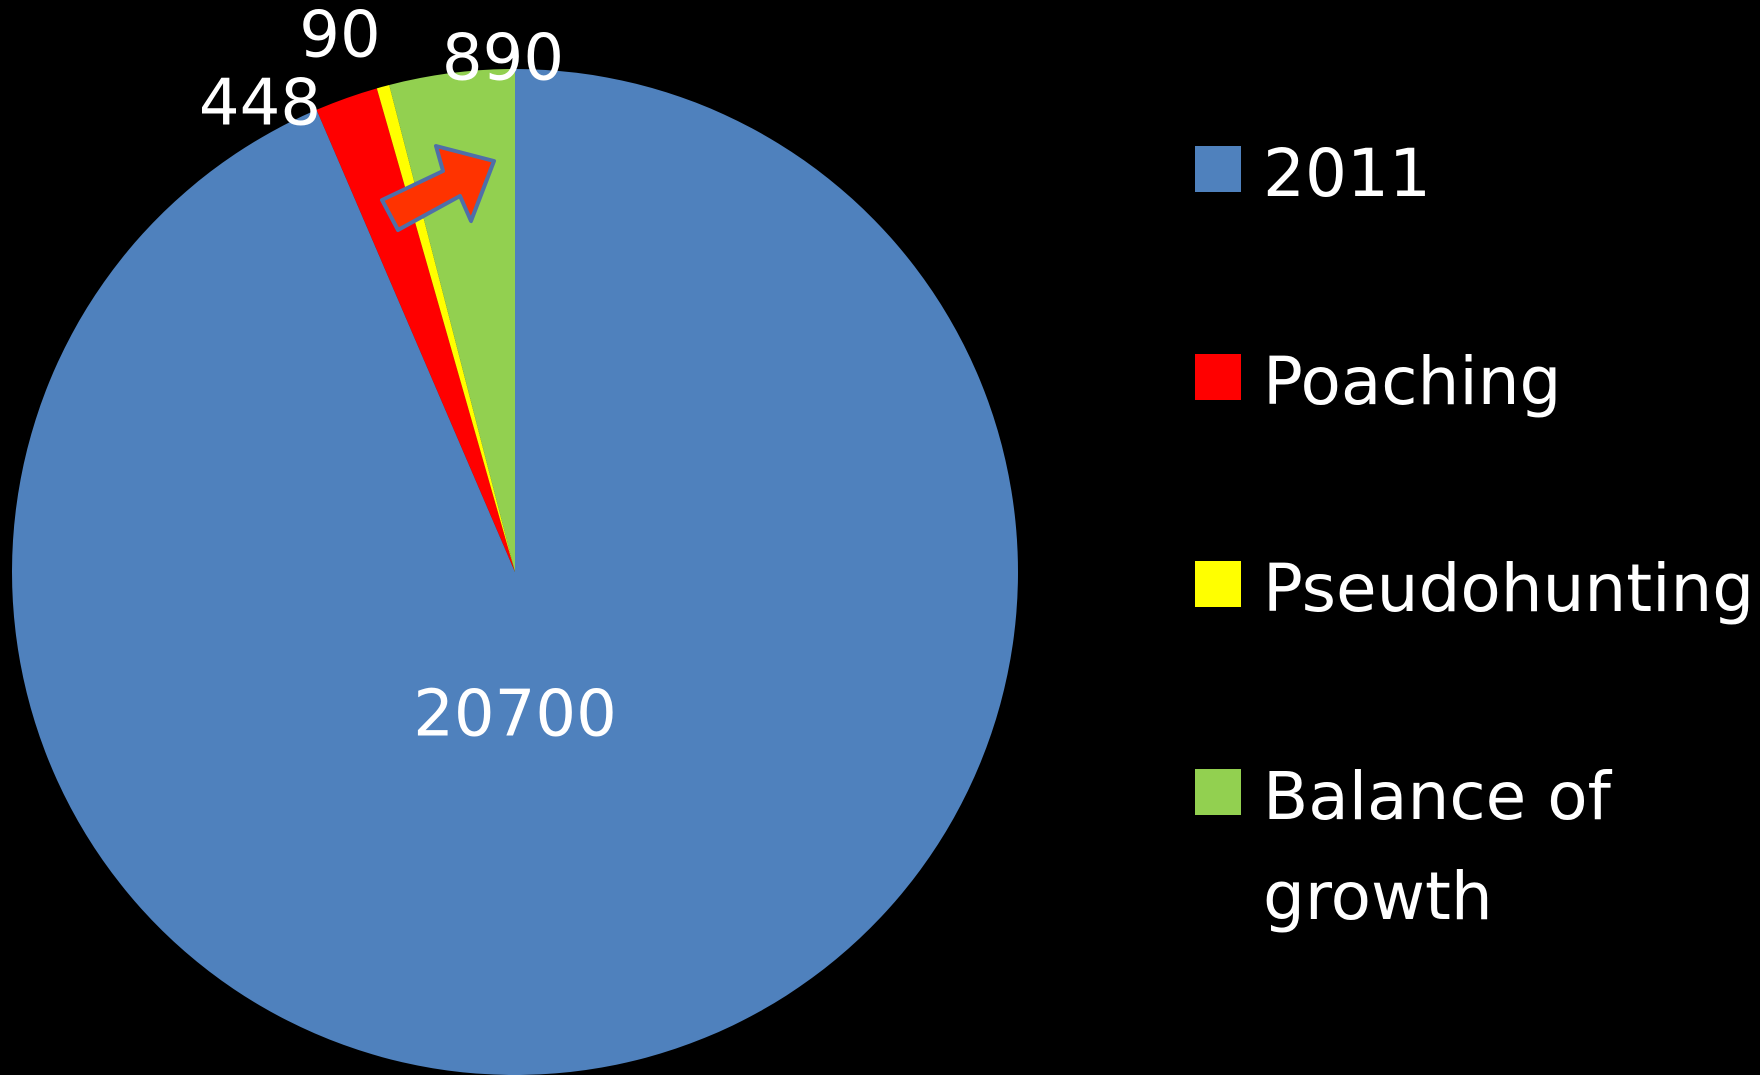 The width and height of the screenshot is (1760, 1075). Describe the element at coordinates (1437, 846) in the screenshot. I see `legend-label: Balance of growth` at that location.